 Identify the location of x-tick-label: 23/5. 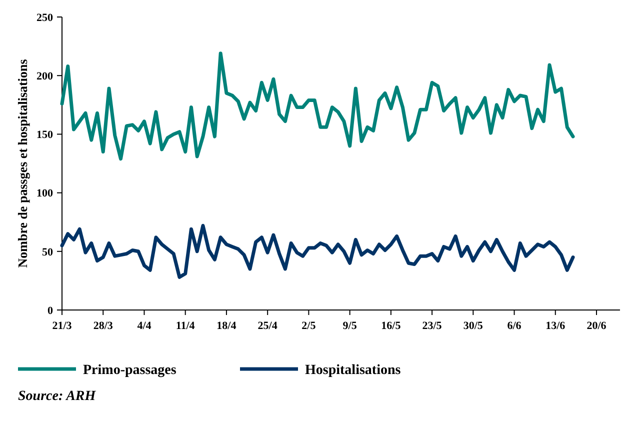
(432, 326).